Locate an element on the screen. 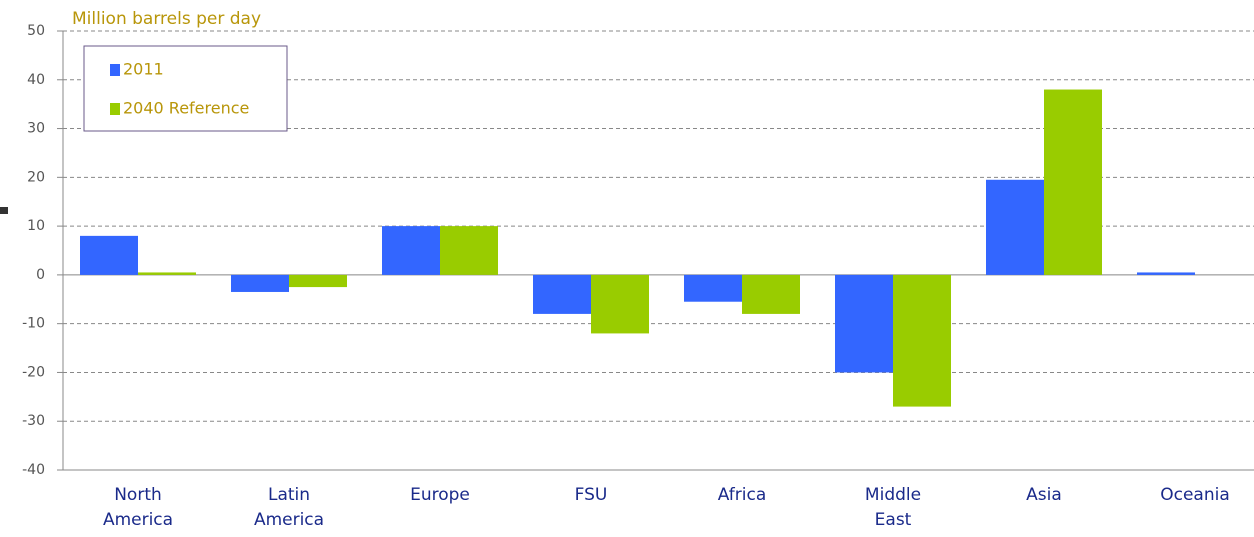 The image size is (1254, 537). x-tick-label: Middle East is located at coordinates (893, 507).